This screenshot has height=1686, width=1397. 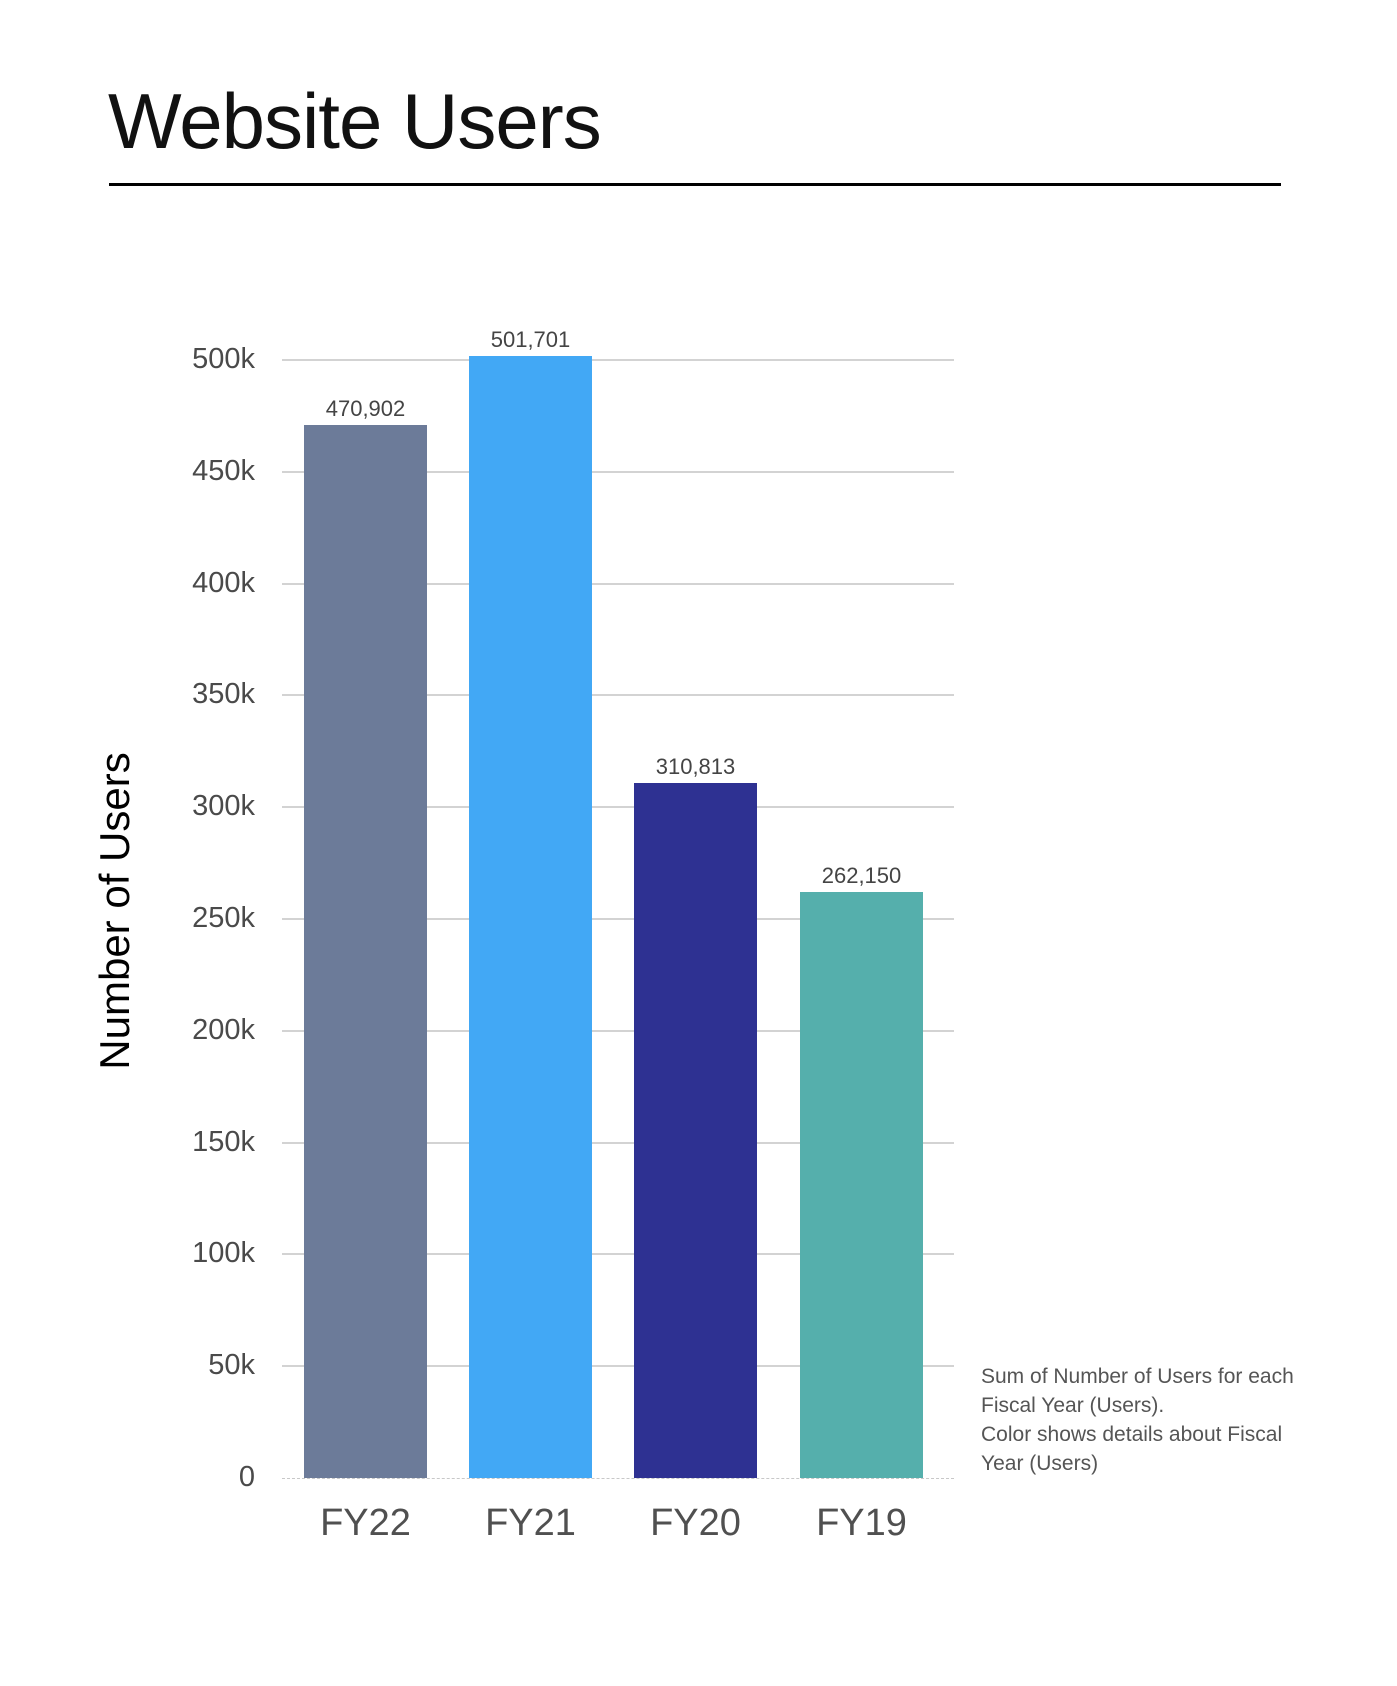 What do you see at coordinates (223, 694) in the screenshot?
I see `y-tick-label: 350k` at bounding box center [223, 694].